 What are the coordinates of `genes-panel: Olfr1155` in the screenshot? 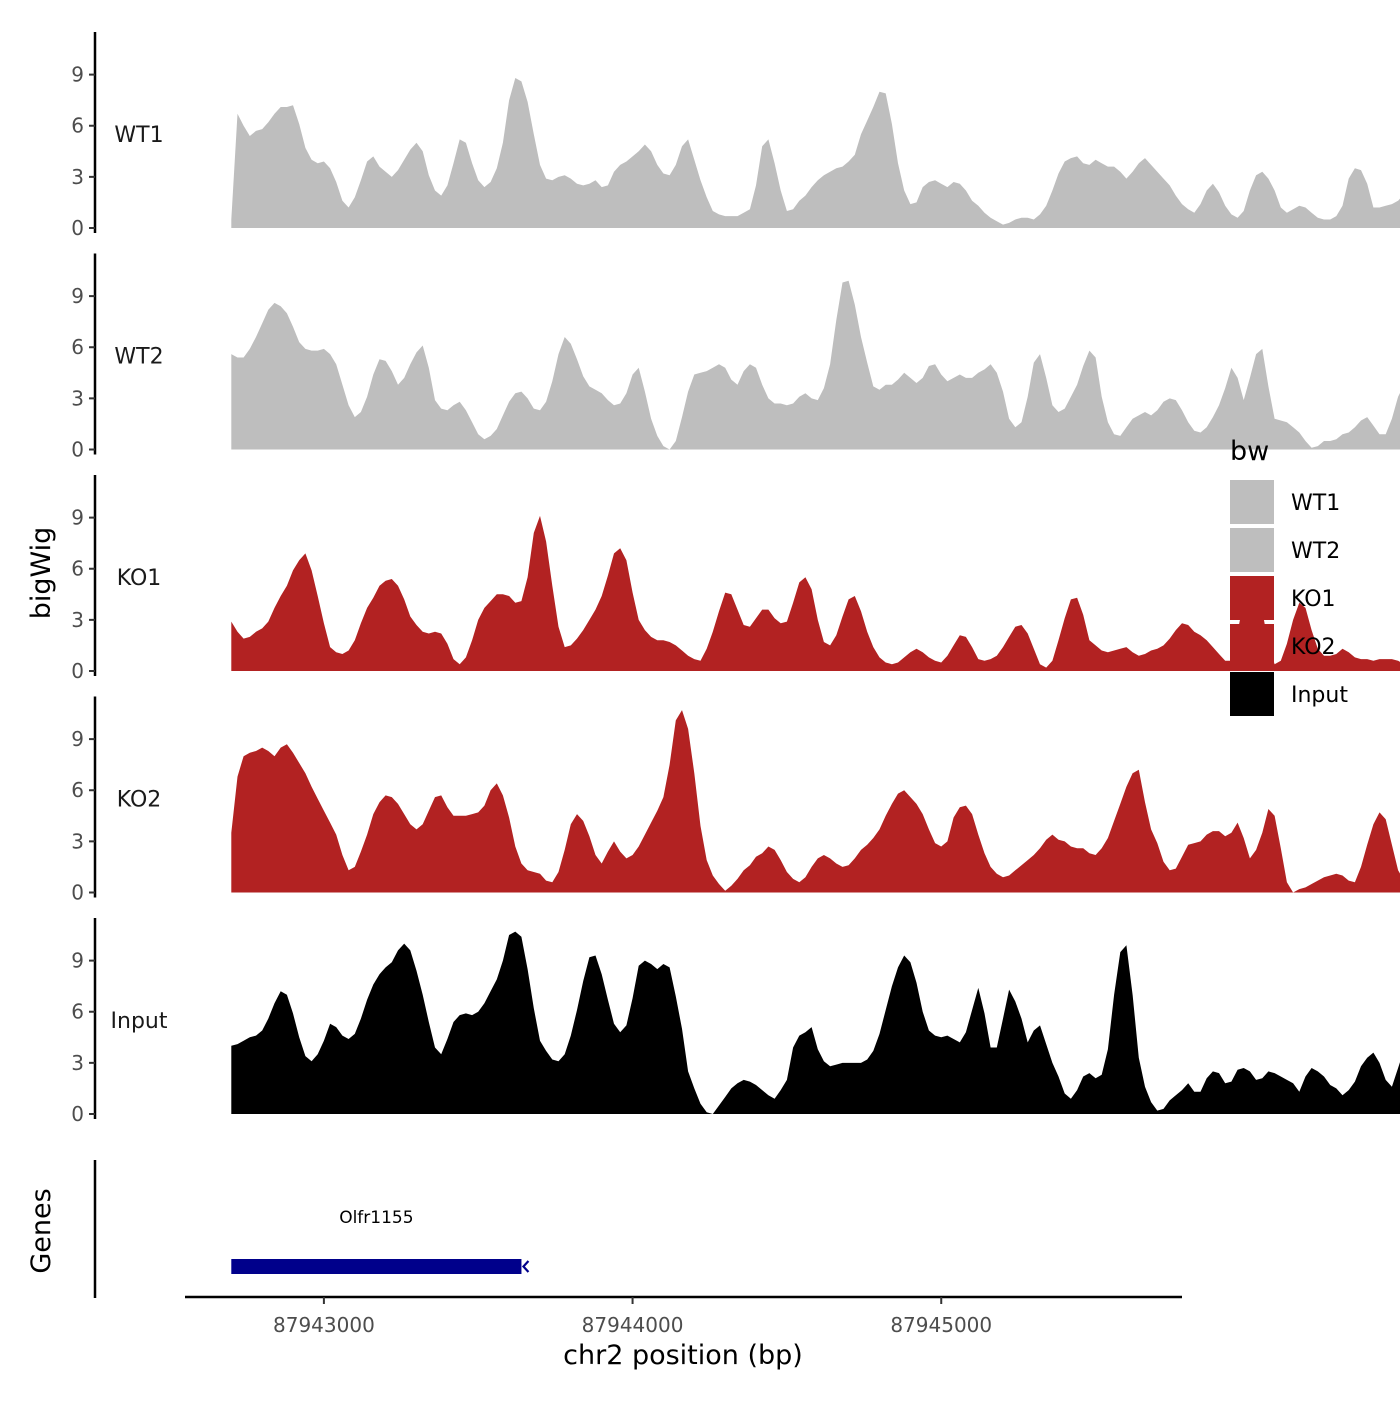 It's located at (311, 1229).